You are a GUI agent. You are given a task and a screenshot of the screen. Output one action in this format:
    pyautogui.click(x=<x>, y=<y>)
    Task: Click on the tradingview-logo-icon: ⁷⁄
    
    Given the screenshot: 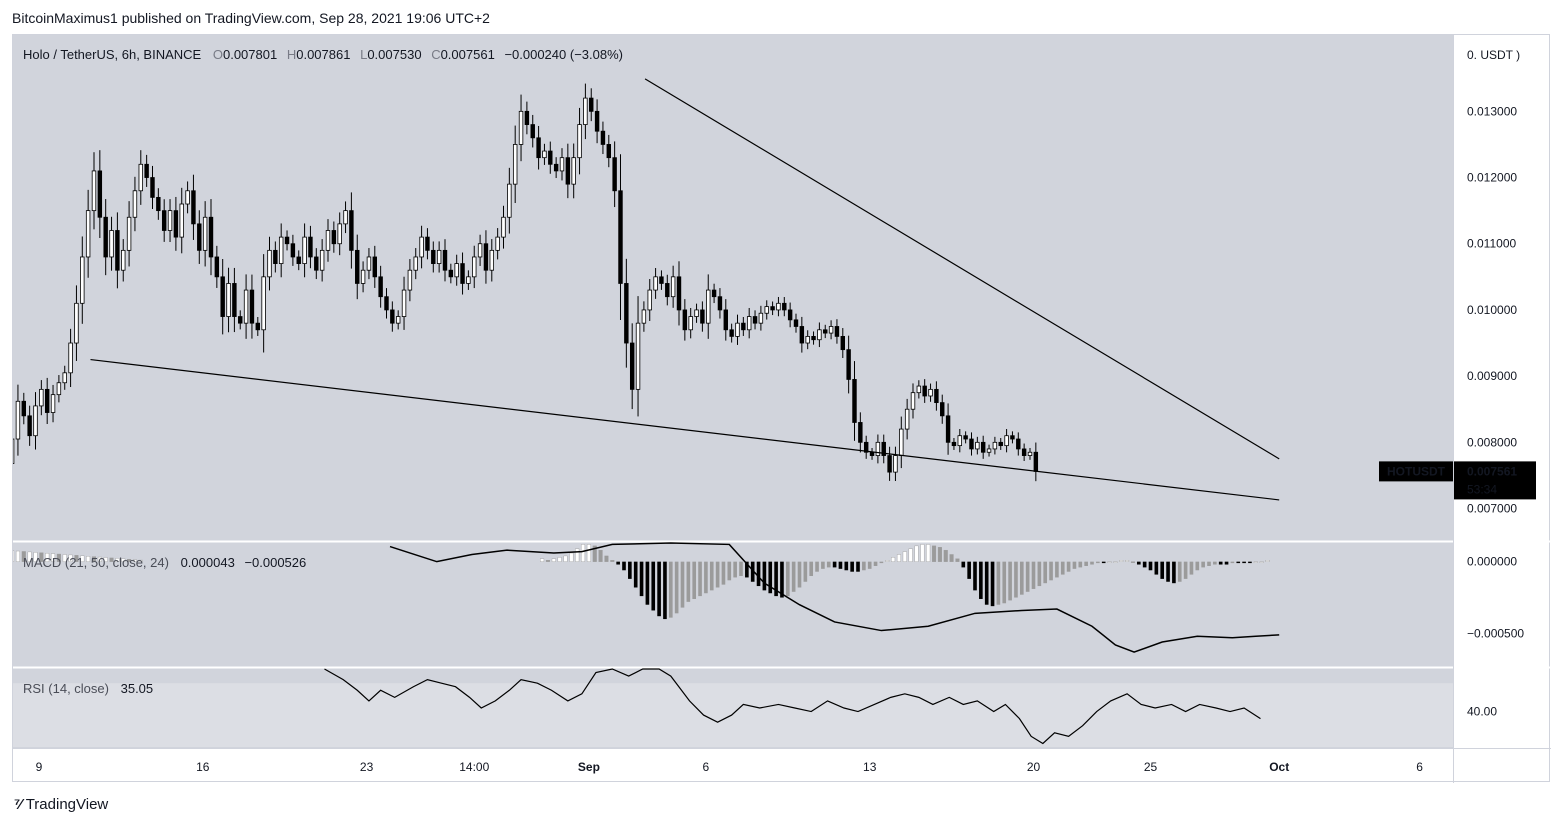 What is the action you would take?
    pyautogui.click(x=18, y=804)
    